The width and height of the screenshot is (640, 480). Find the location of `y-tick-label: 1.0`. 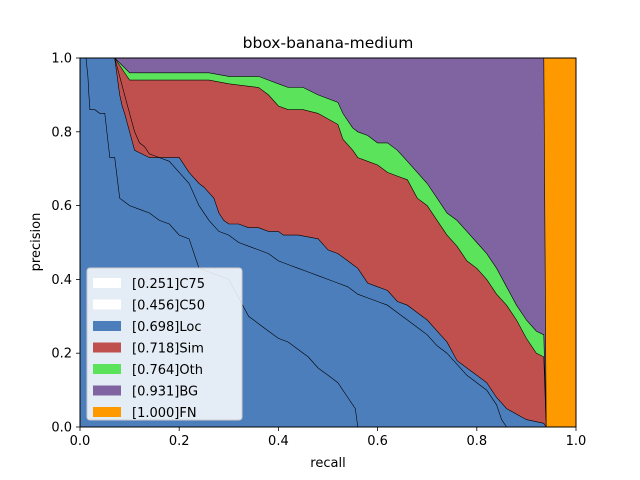

y-tick-label: 1.0 is located at coordinates (61, 59).